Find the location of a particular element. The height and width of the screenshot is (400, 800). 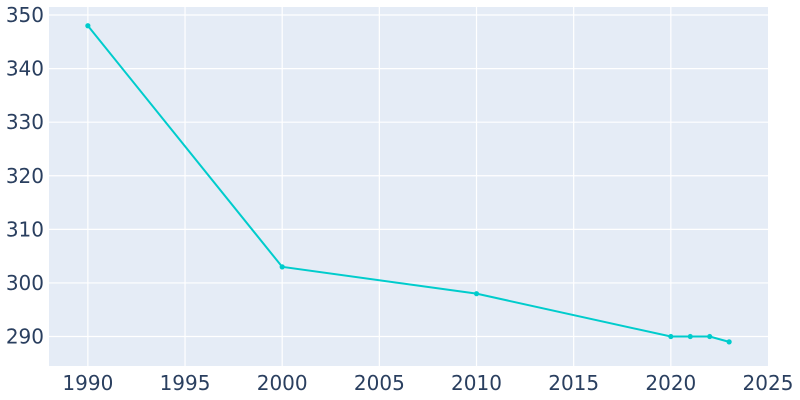

y-tick-label: 350 is located at coordinates (25, 15).